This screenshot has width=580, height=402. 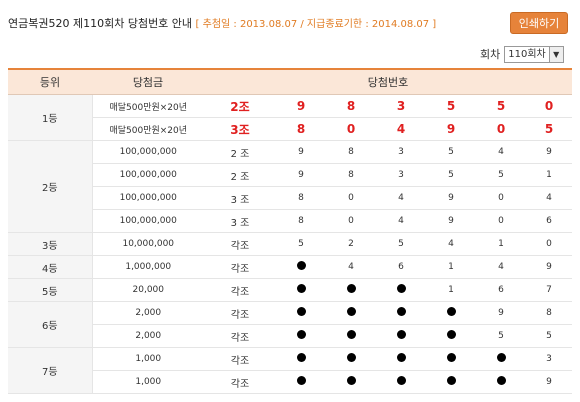 What do you see at coordinates (50, 117) in the screenshot?
I see `rank-cell: 1등` at bounding box center [50, 117].